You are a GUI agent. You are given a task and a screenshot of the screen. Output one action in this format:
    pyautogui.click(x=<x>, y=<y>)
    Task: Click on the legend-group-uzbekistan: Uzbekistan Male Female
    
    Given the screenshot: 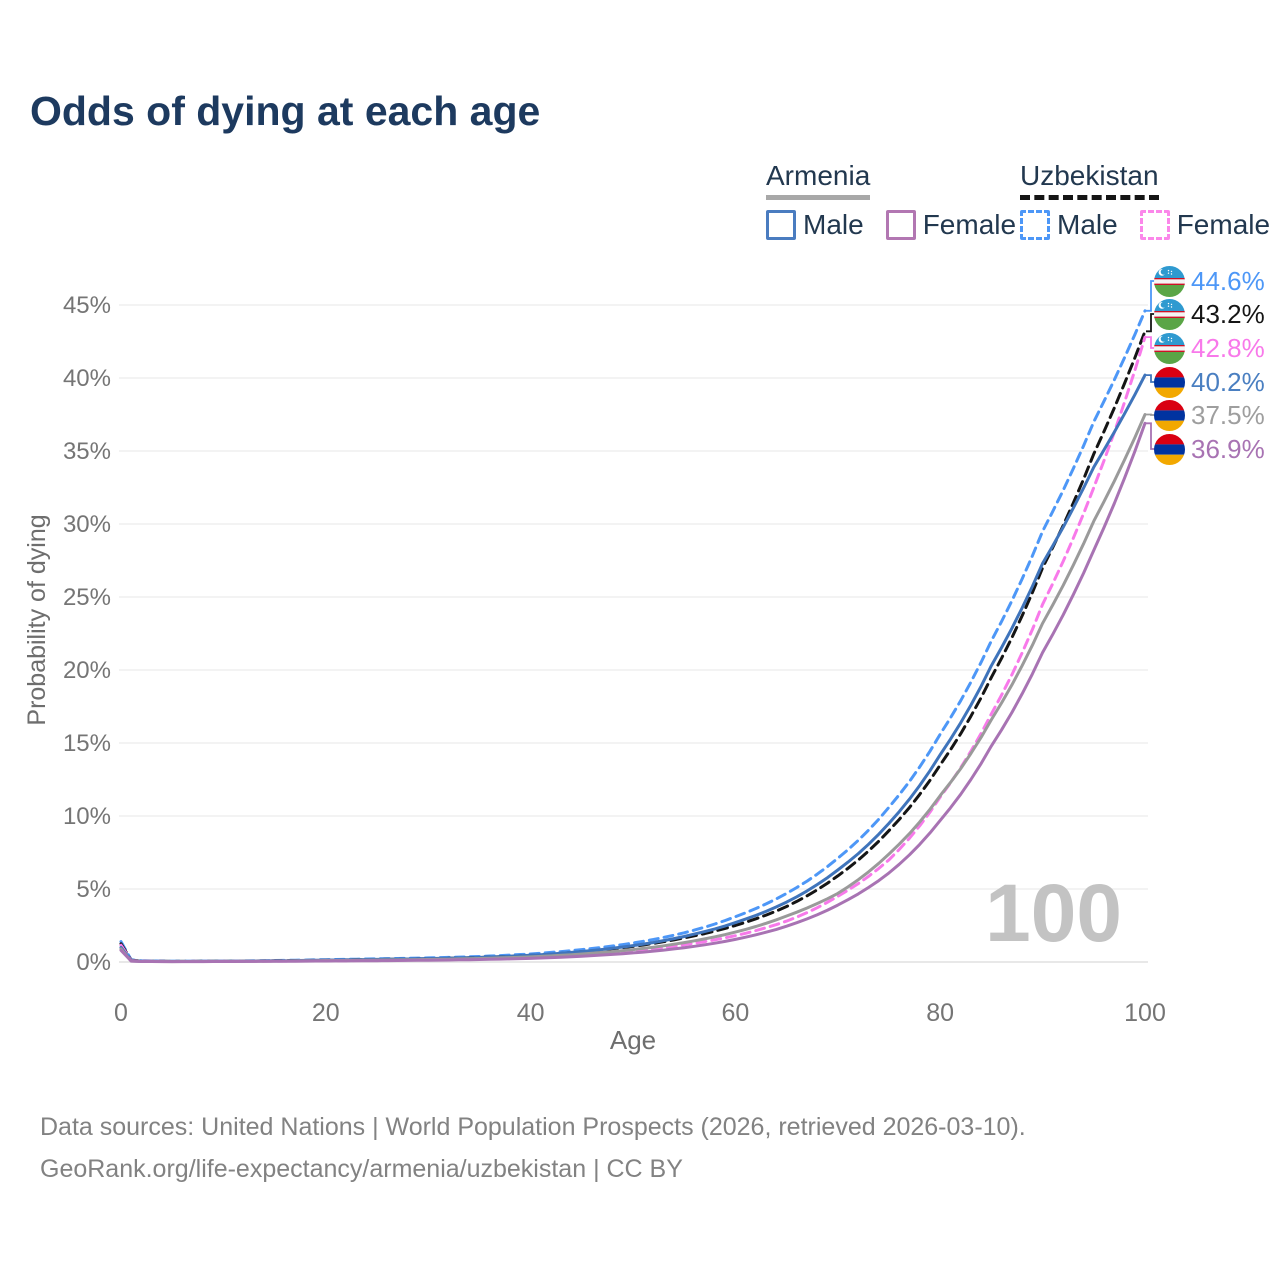 What is the action you would take?
    pyautogui.click(x=1145, y=200)
    